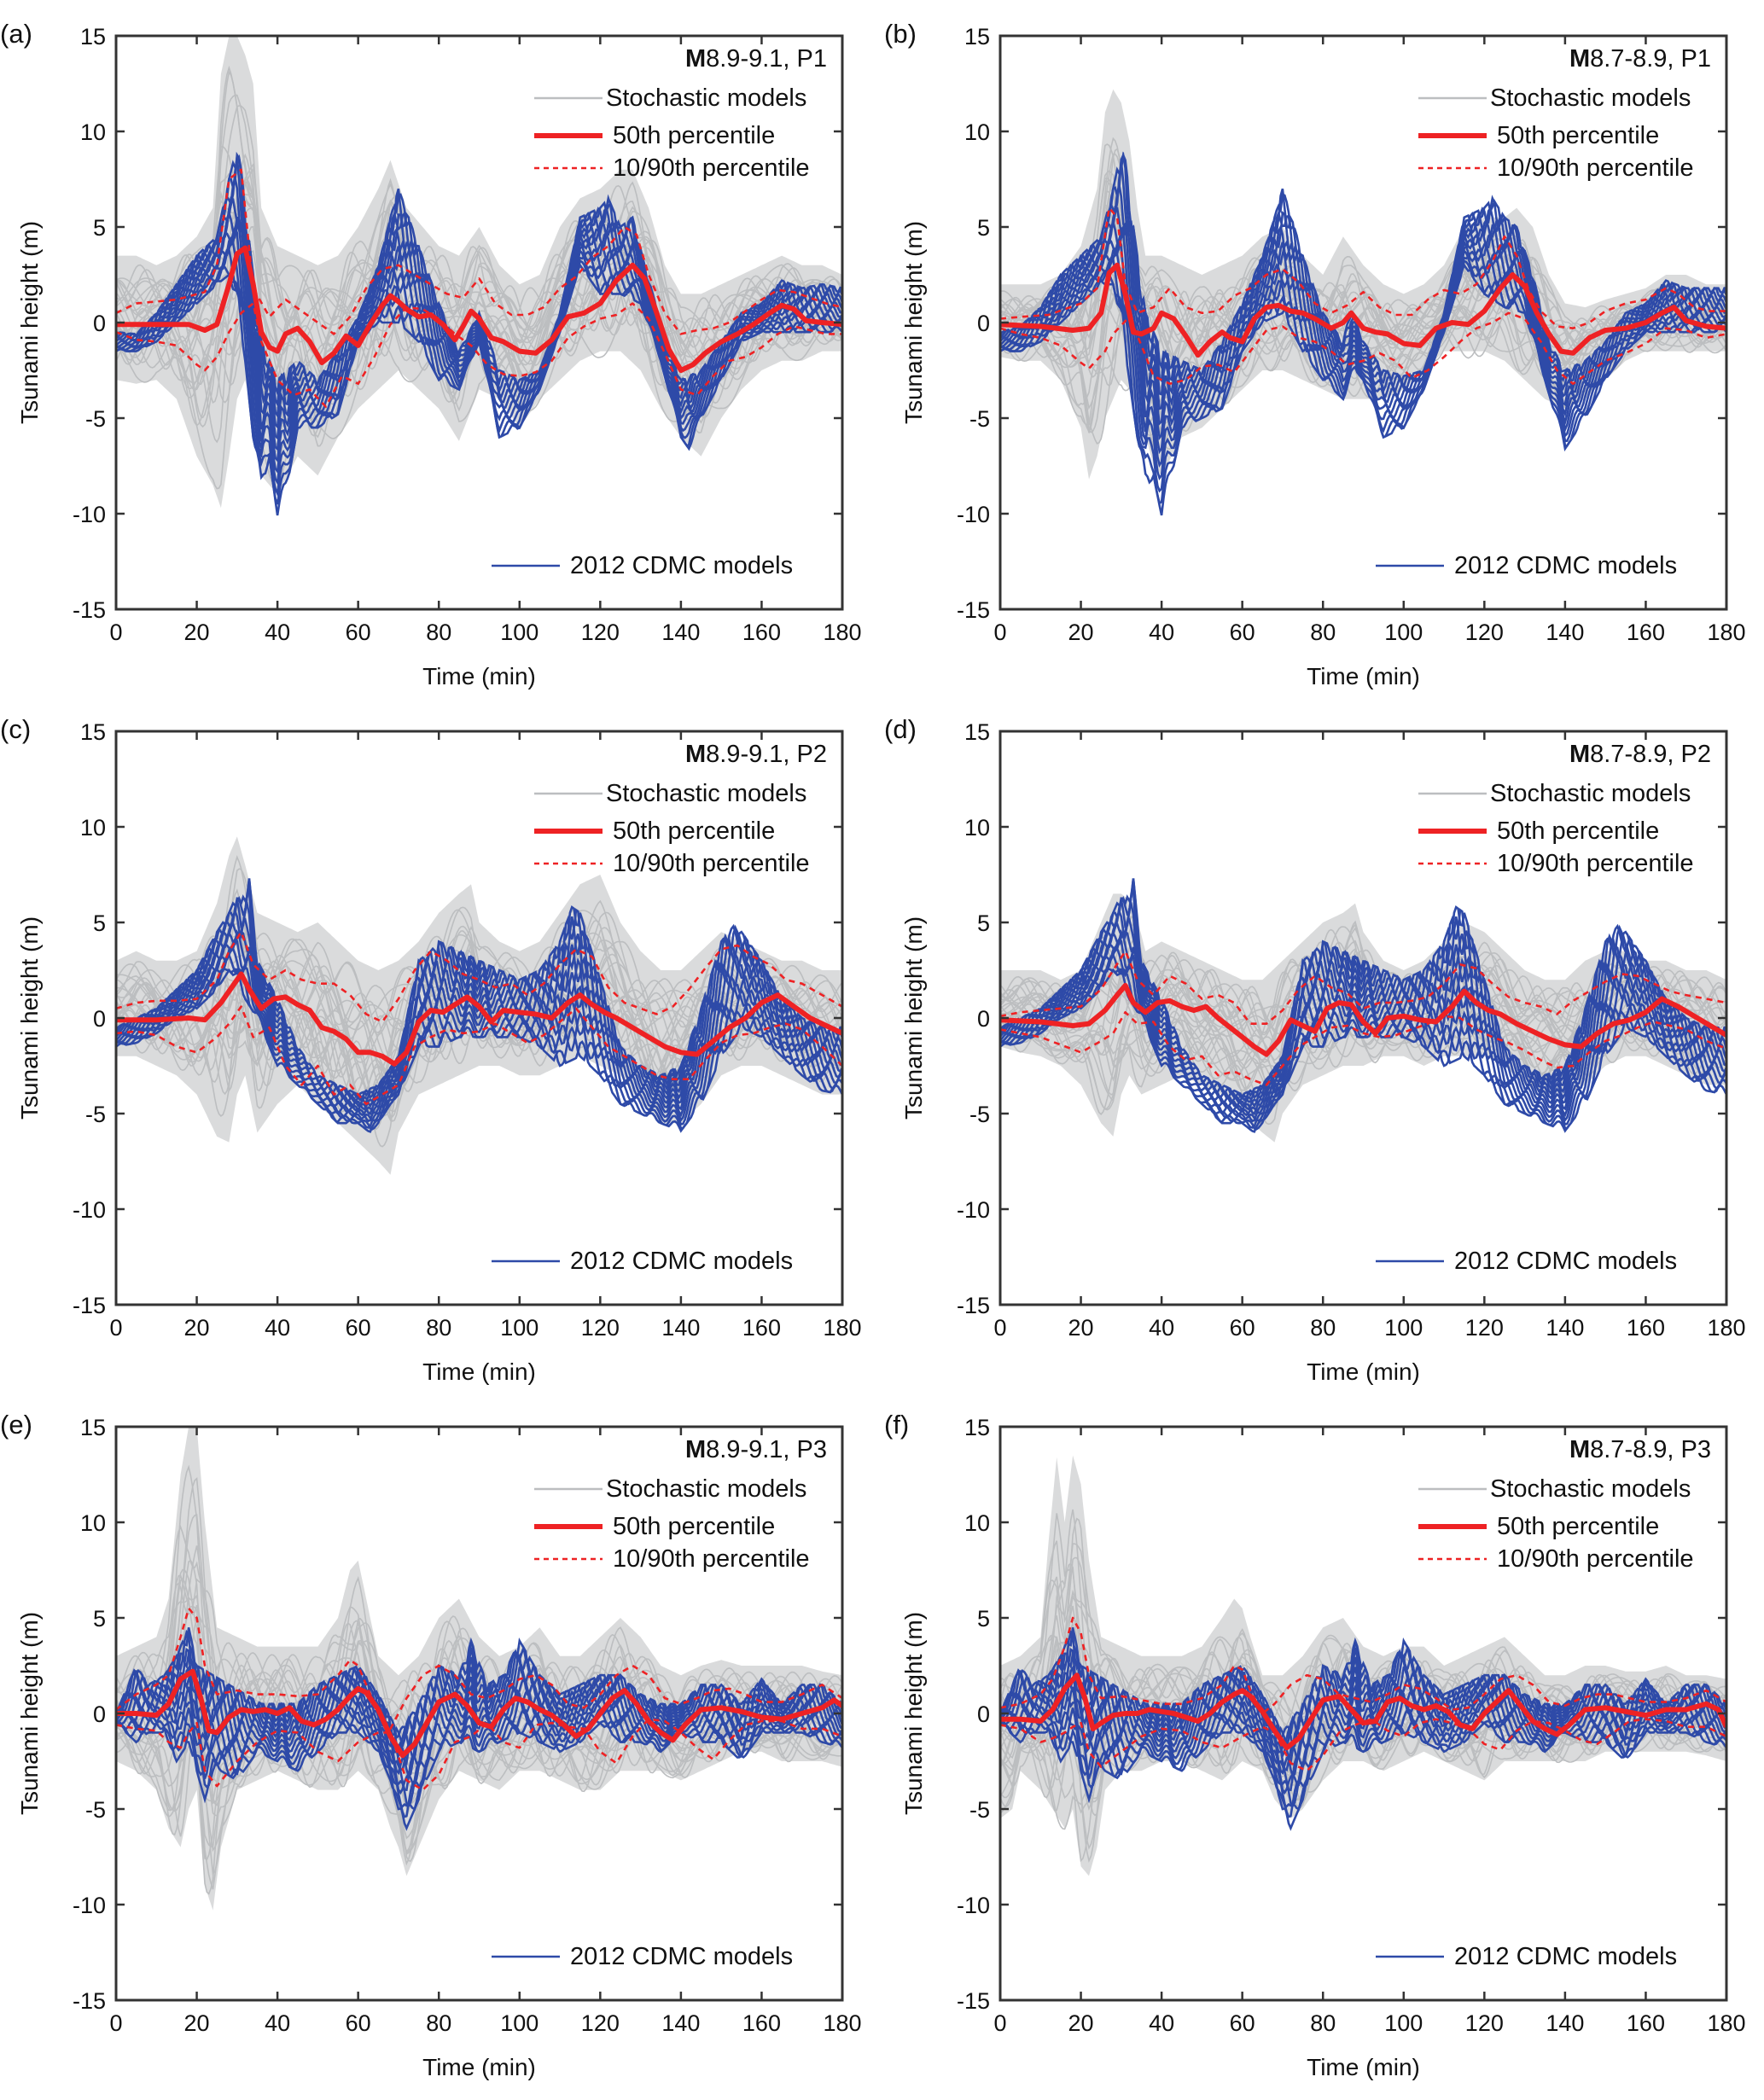 Image resolution: width=1764 pixels, height=2100 pixels. What do you see at coordinates (756, 1450) in the screenshot?
I see `legend-title: M8.9-9.1, P3` at bounding box center [756, 1450].